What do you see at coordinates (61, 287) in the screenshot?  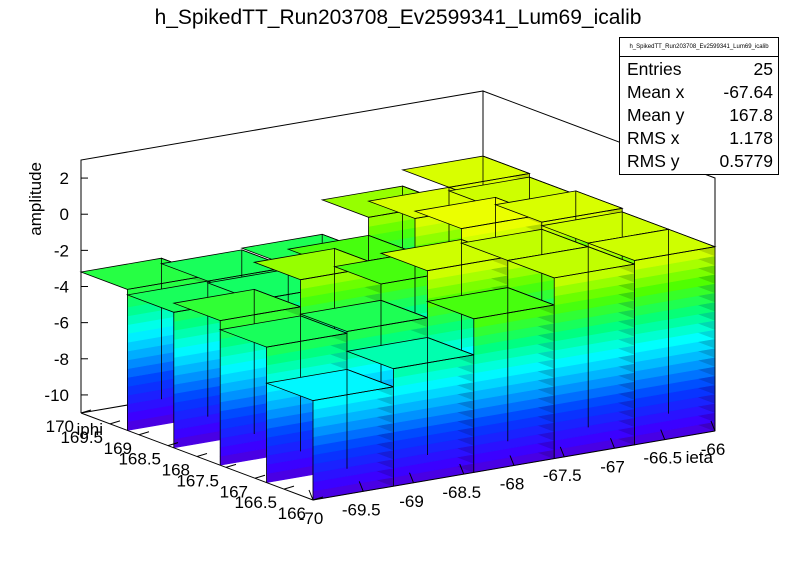 I see `z-tick-label: -4` at bounding box center [61, 287].